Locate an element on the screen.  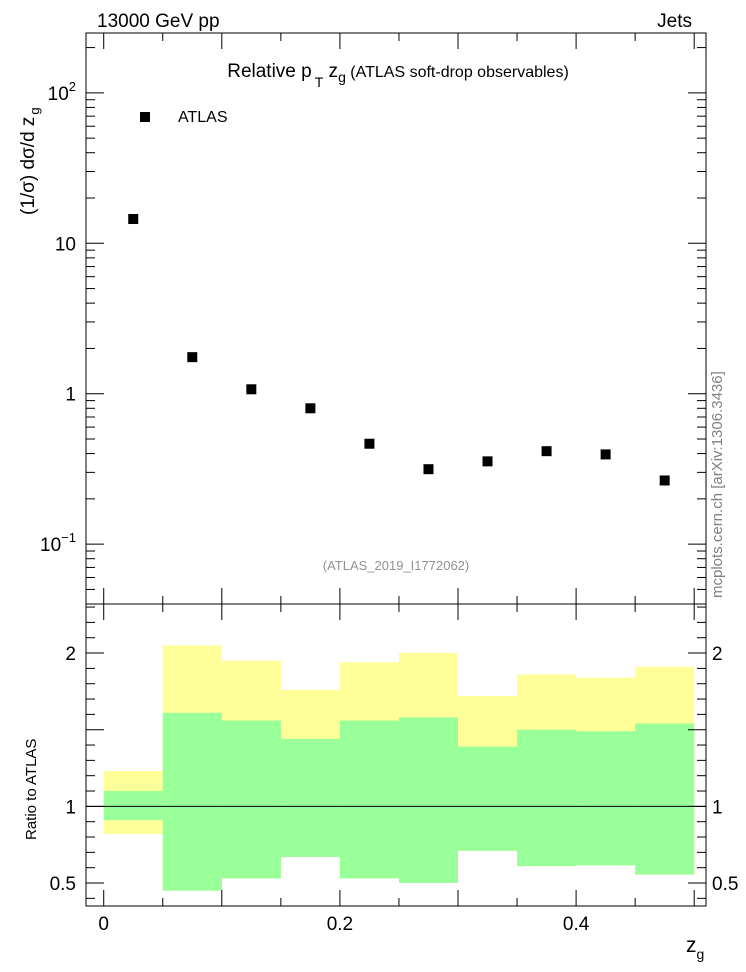
lower-y-tick-label-left: 2 is located at coordinates (70, 654).